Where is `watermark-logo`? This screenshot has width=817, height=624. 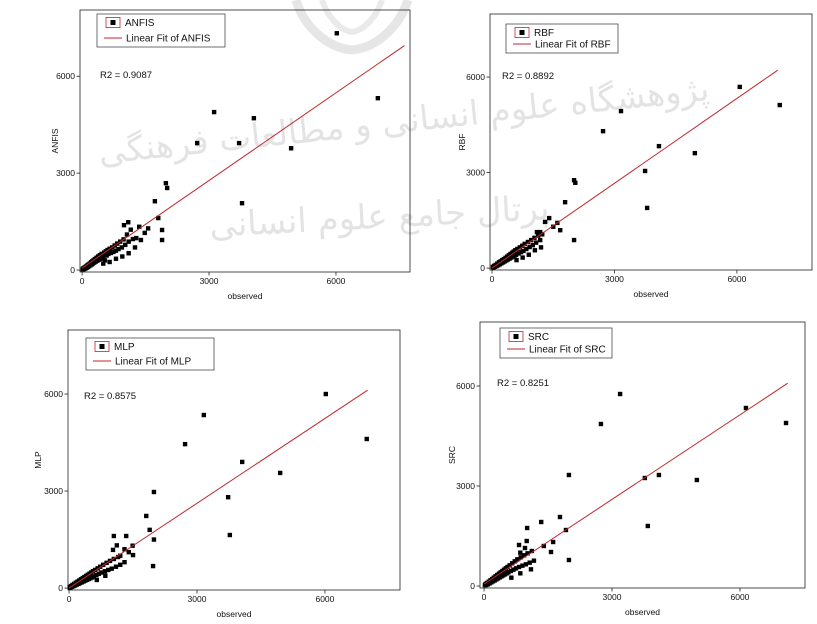
watermark-logo is located at coordinates (352, 27).